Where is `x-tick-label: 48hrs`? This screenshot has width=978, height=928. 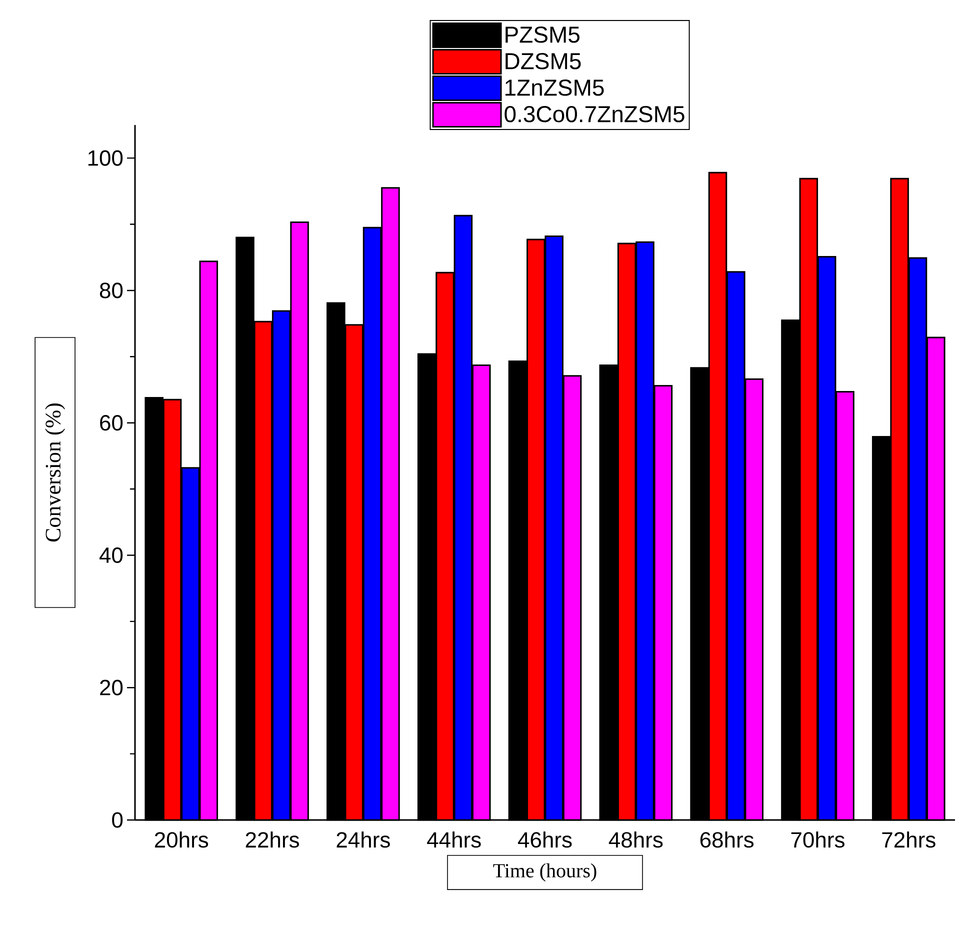 x-tick-label: 48hrs is located at coordinates (635, 840).